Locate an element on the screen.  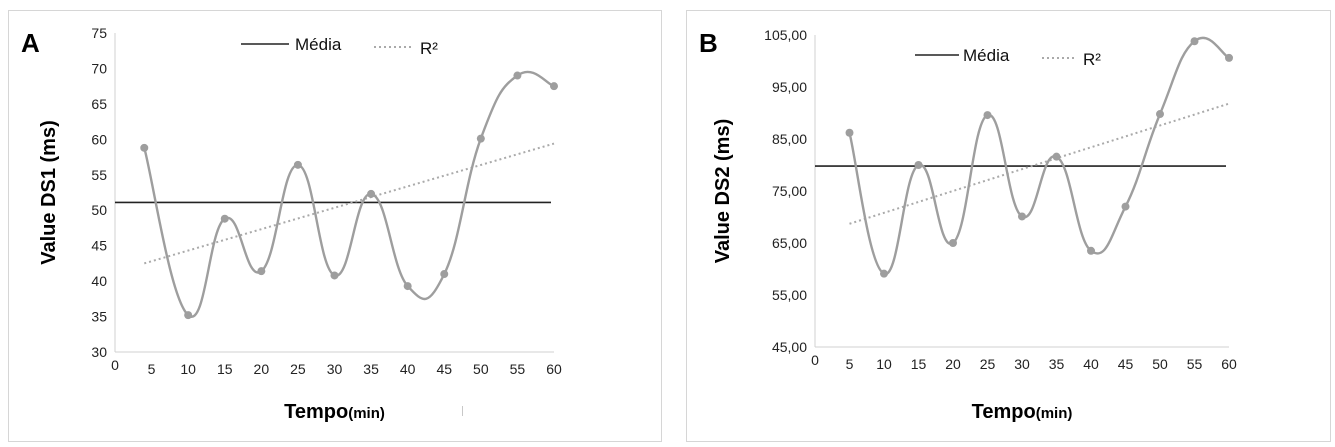
y-tick-label: 105,00 is located at coordinates (785, 35).